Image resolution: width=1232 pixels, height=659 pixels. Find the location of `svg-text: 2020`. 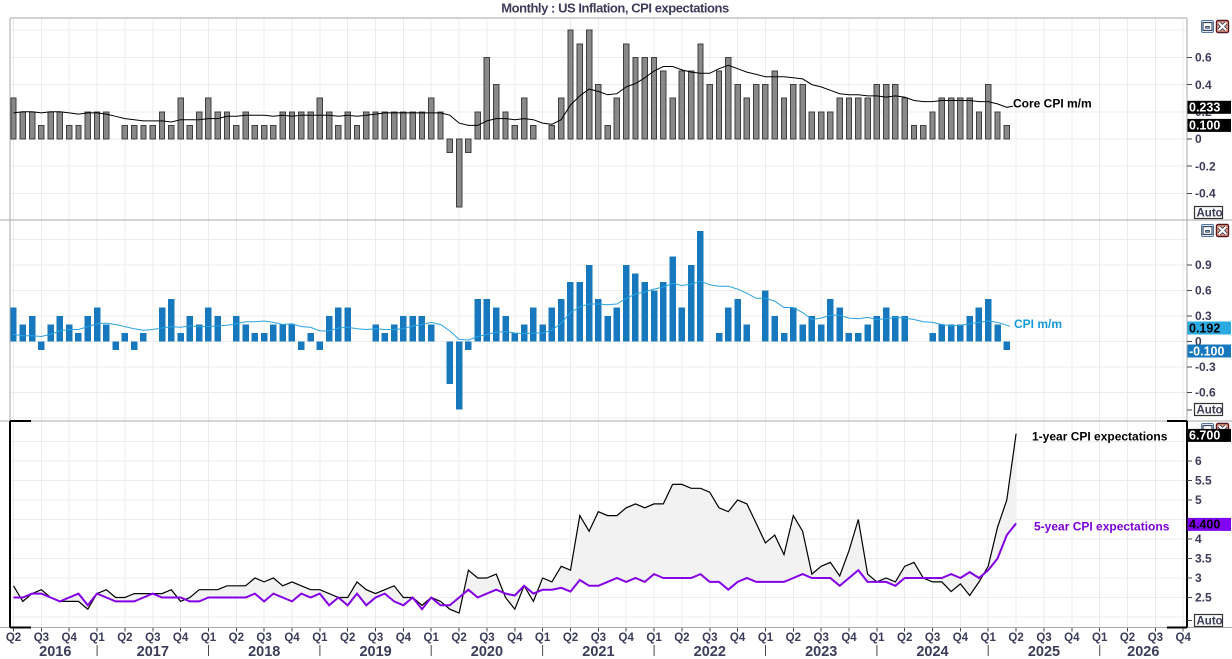

svg-text: 2020 is located at coordinates (487, 651).